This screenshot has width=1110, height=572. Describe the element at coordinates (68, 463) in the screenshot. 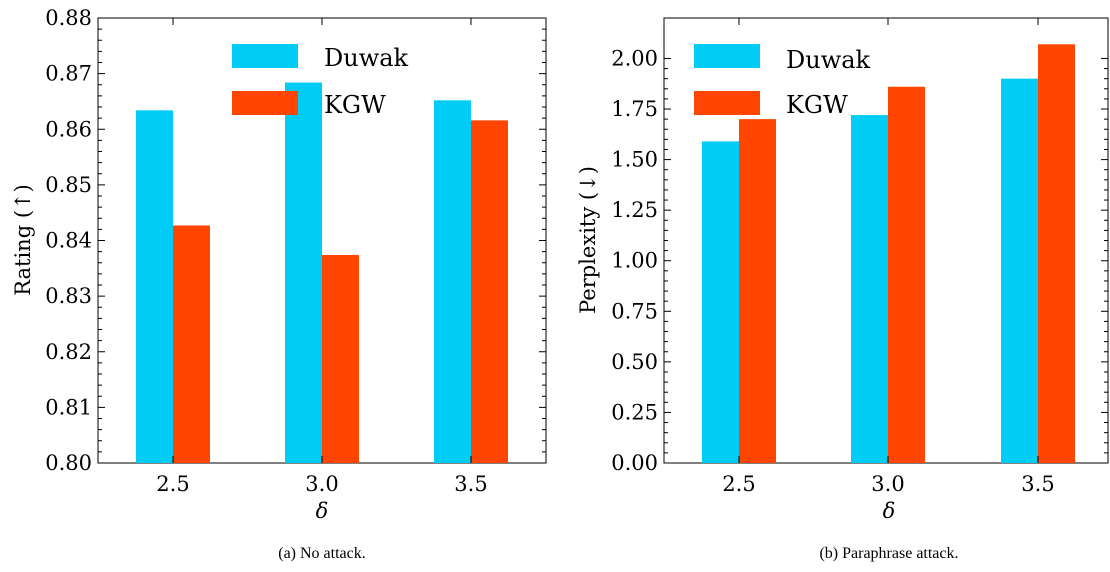

I see `y-tick-label: 0.80` at that location.